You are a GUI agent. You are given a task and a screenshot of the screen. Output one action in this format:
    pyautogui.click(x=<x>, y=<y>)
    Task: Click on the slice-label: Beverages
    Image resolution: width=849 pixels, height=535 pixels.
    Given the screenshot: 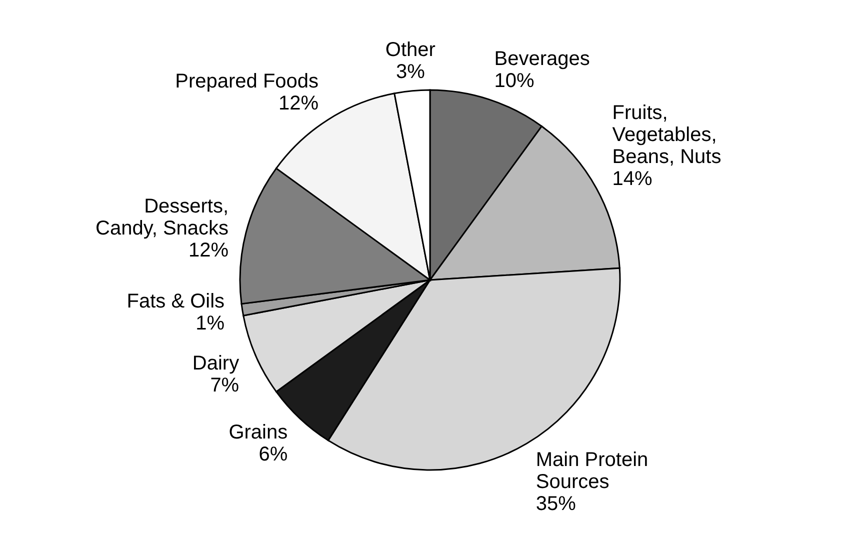 What is the action you would take?
    pyautogui.click(x=542, y=59)
    